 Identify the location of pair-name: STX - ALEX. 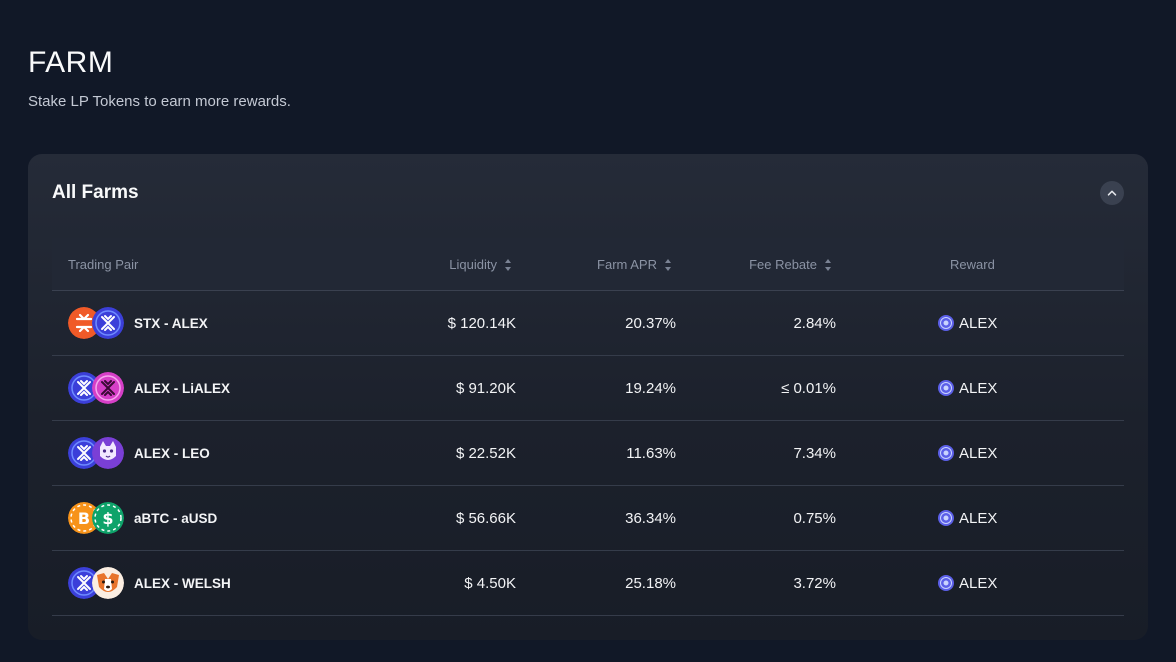
(171, 323).